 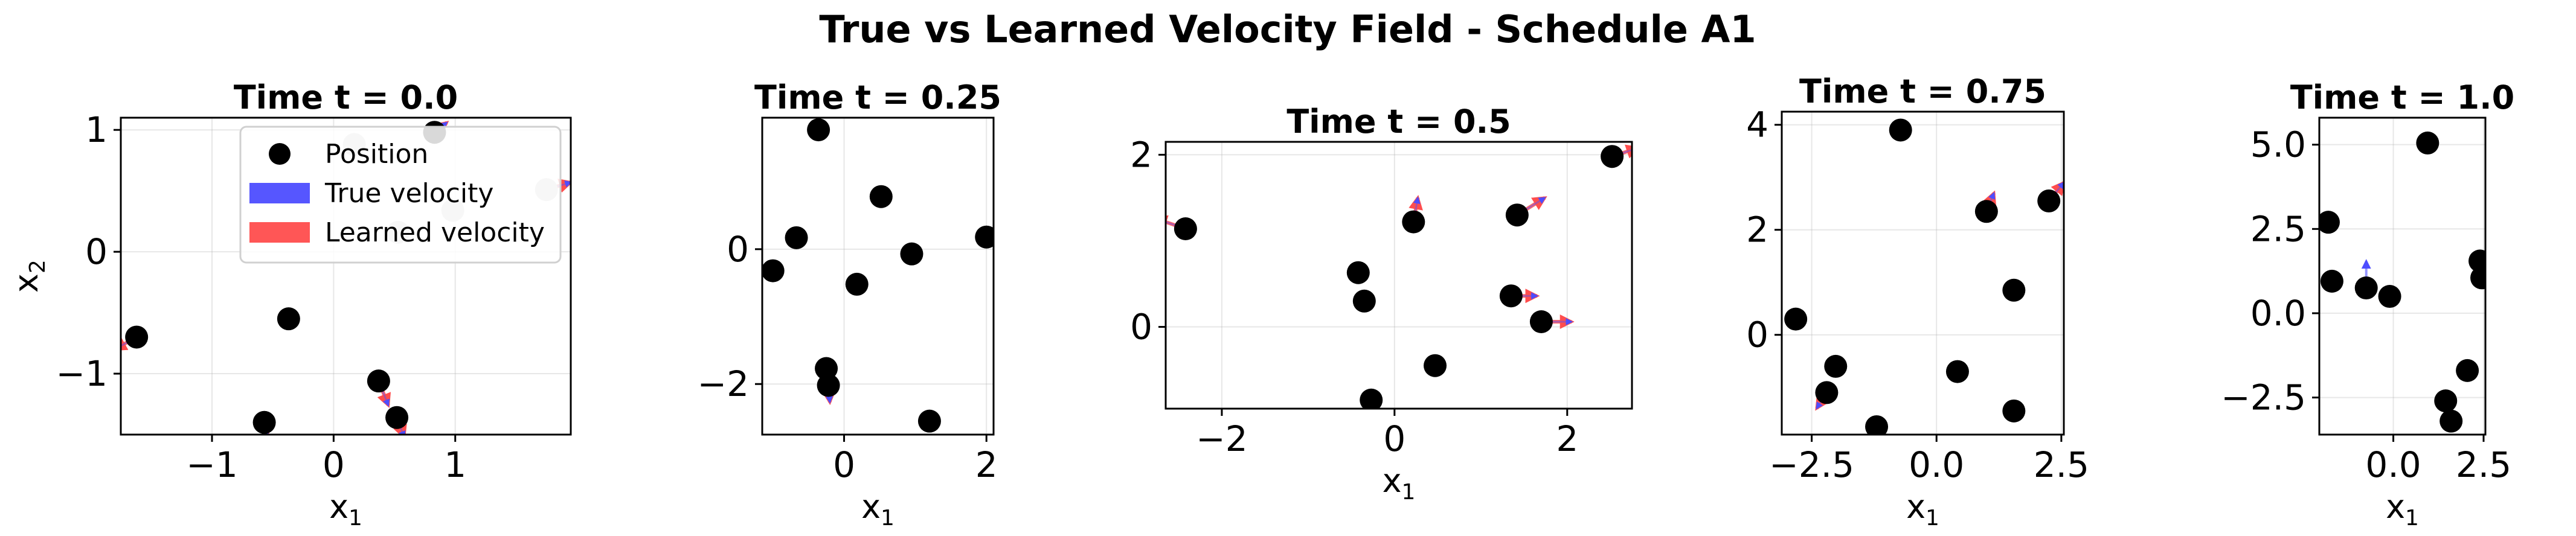 I want to click on y-tick-label: 0.0, so click(x=2278, y=313).